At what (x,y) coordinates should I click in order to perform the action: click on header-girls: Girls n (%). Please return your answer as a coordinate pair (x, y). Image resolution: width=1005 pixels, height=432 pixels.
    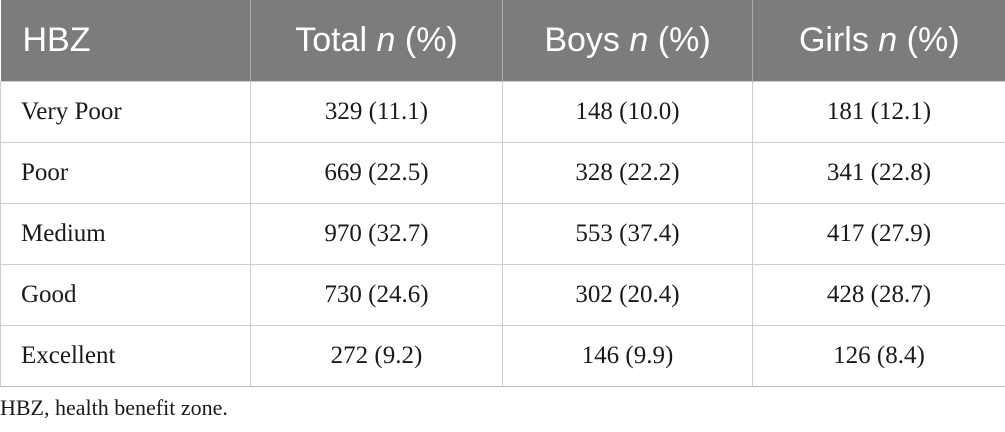
    Looking at the image, I should click on (879, 40).